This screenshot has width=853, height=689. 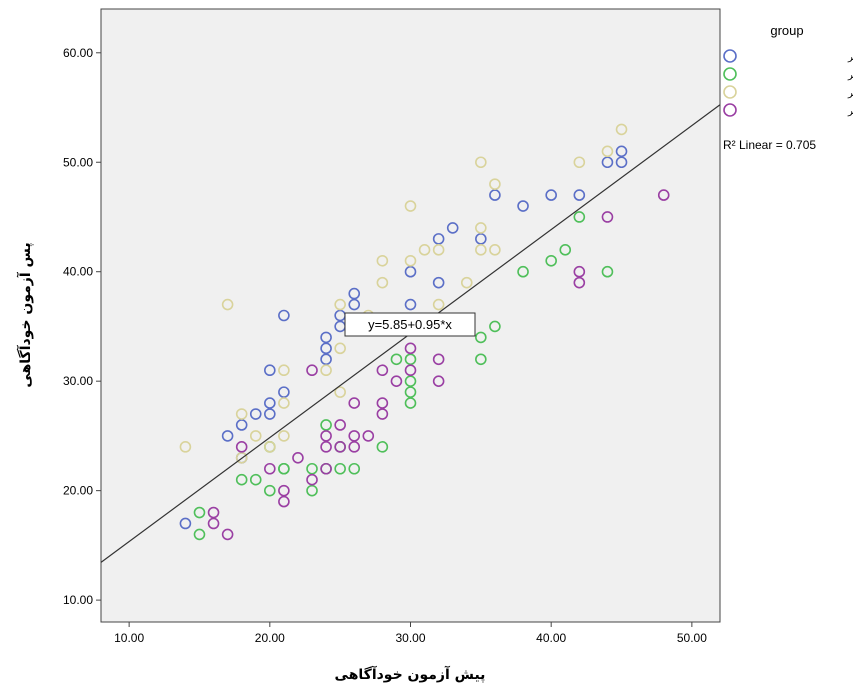 What do you see at coordinates (850, 111) in the screenshot?
I see `legend-label: گروه کنترل دختر` at bounding box center [850, 111].